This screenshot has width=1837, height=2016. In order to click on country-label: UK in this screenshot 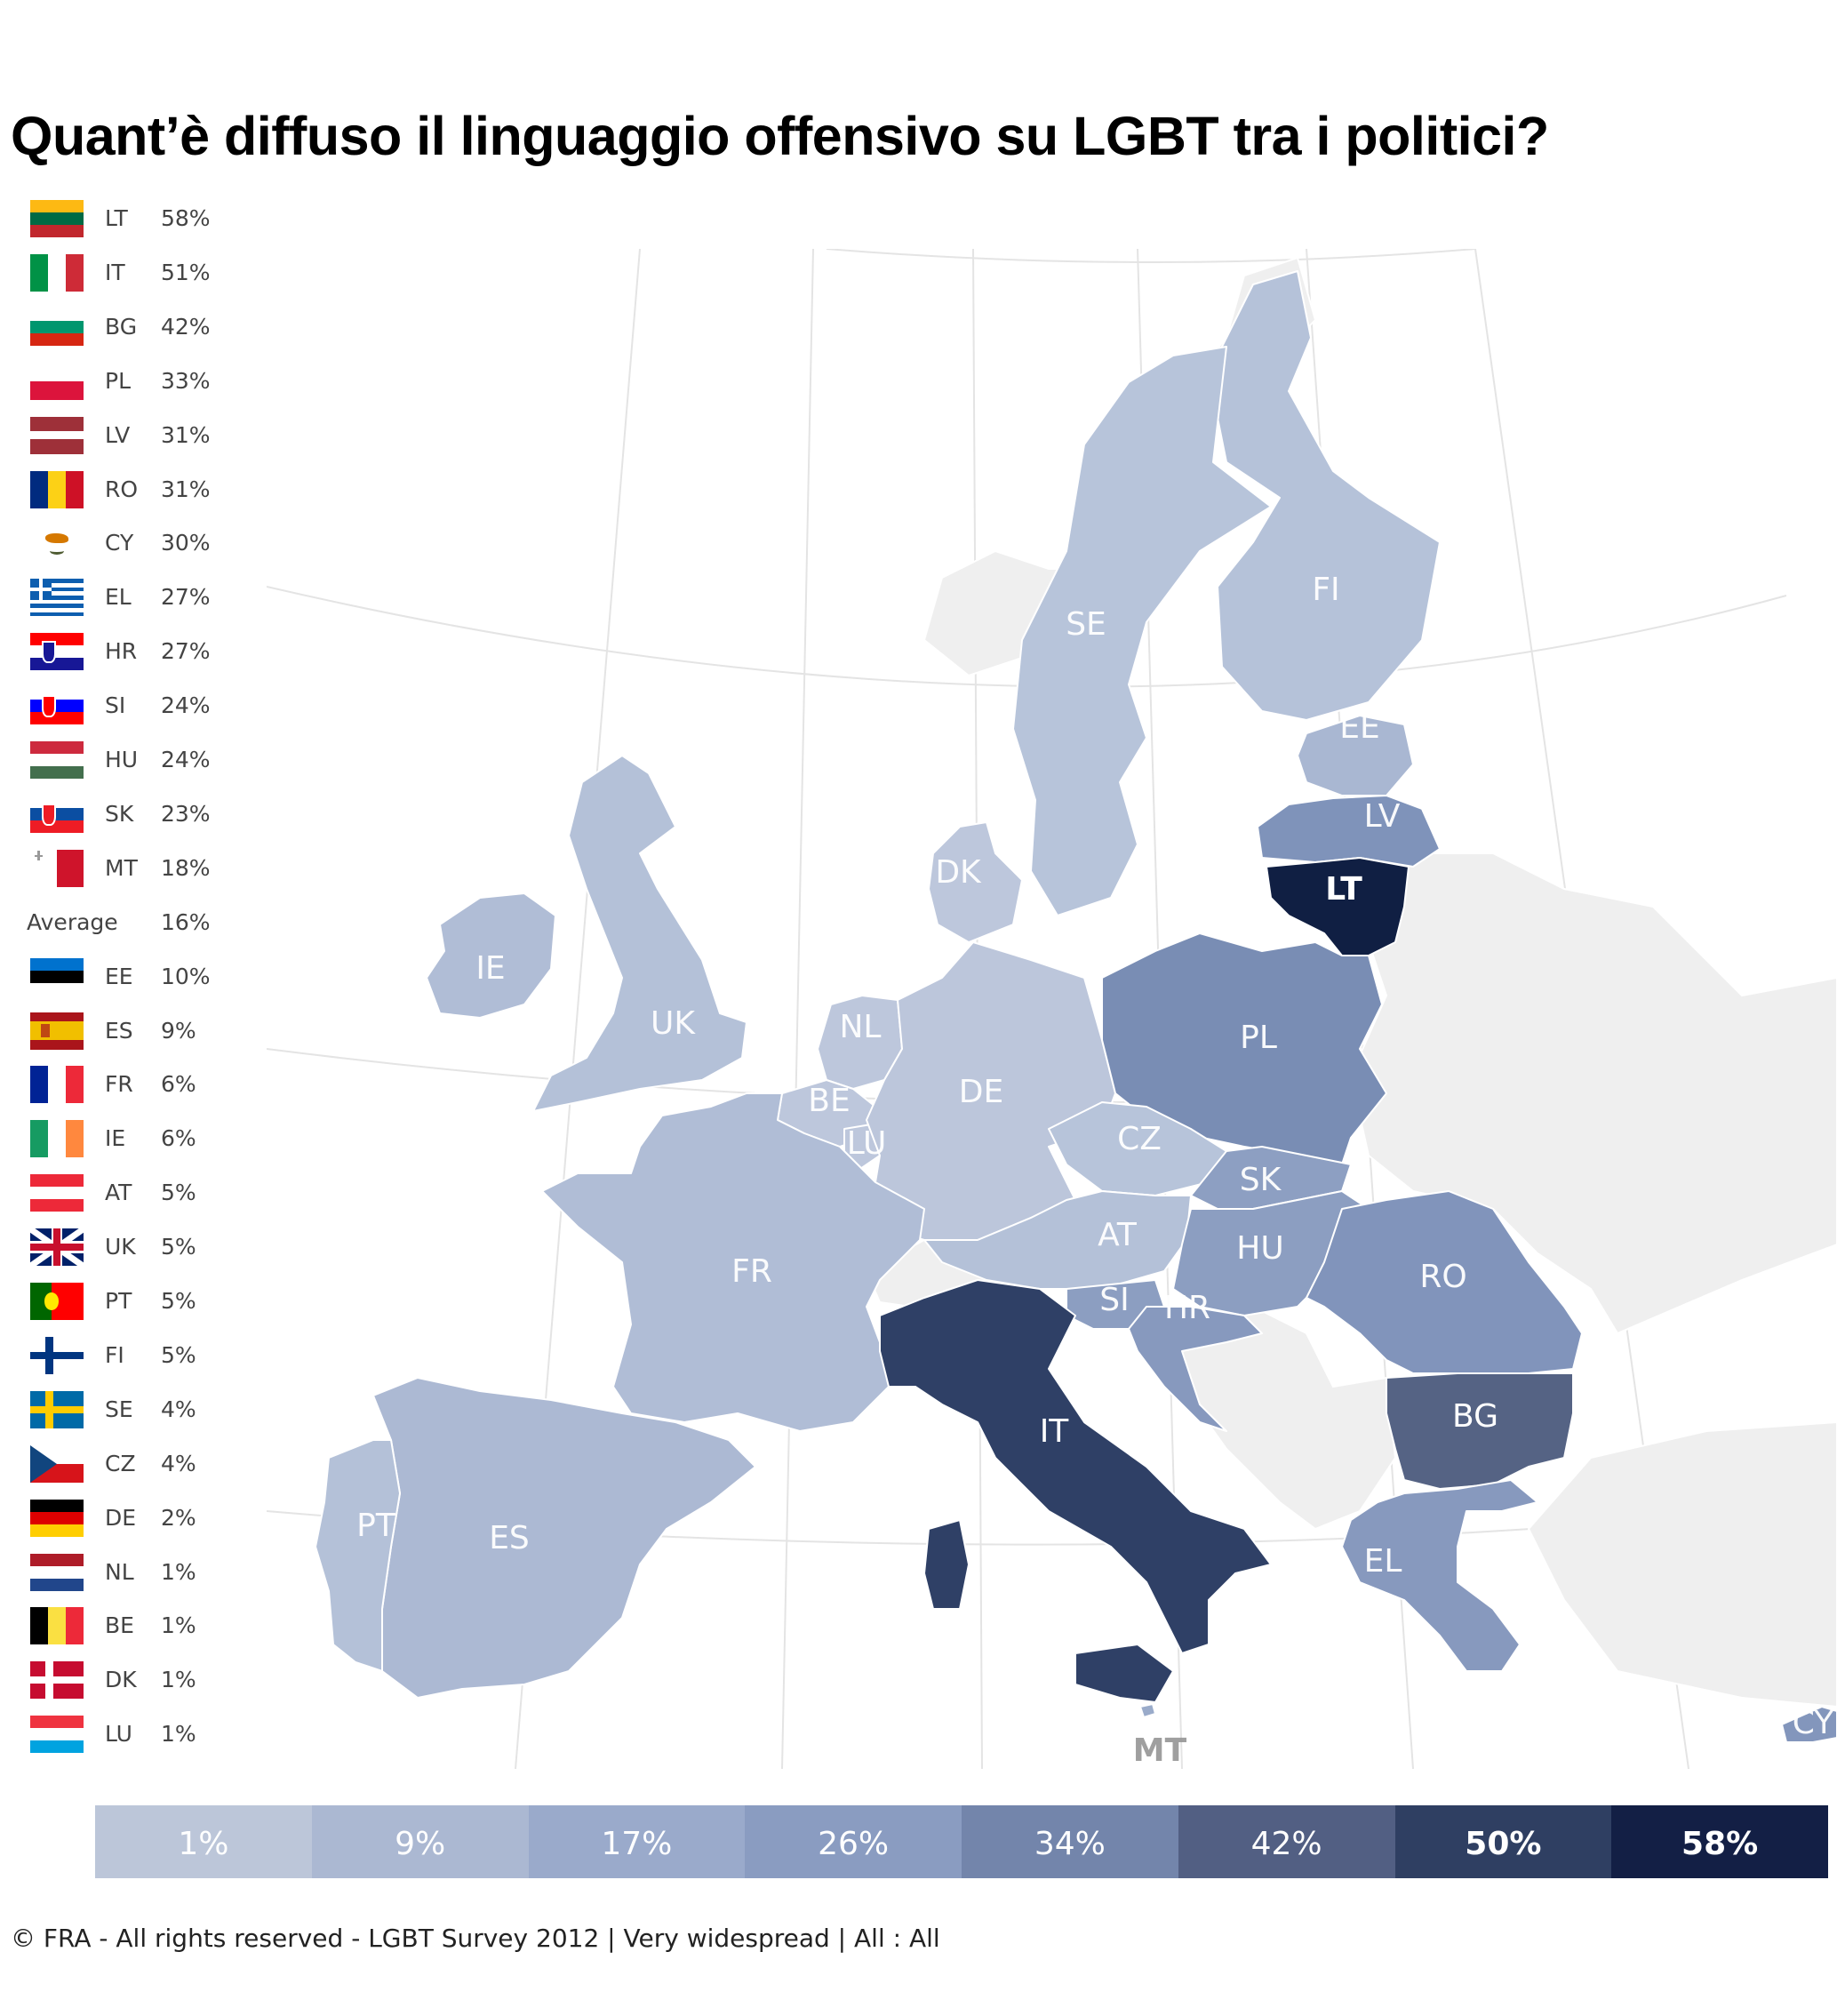, I will do `click(673, 1023)`.